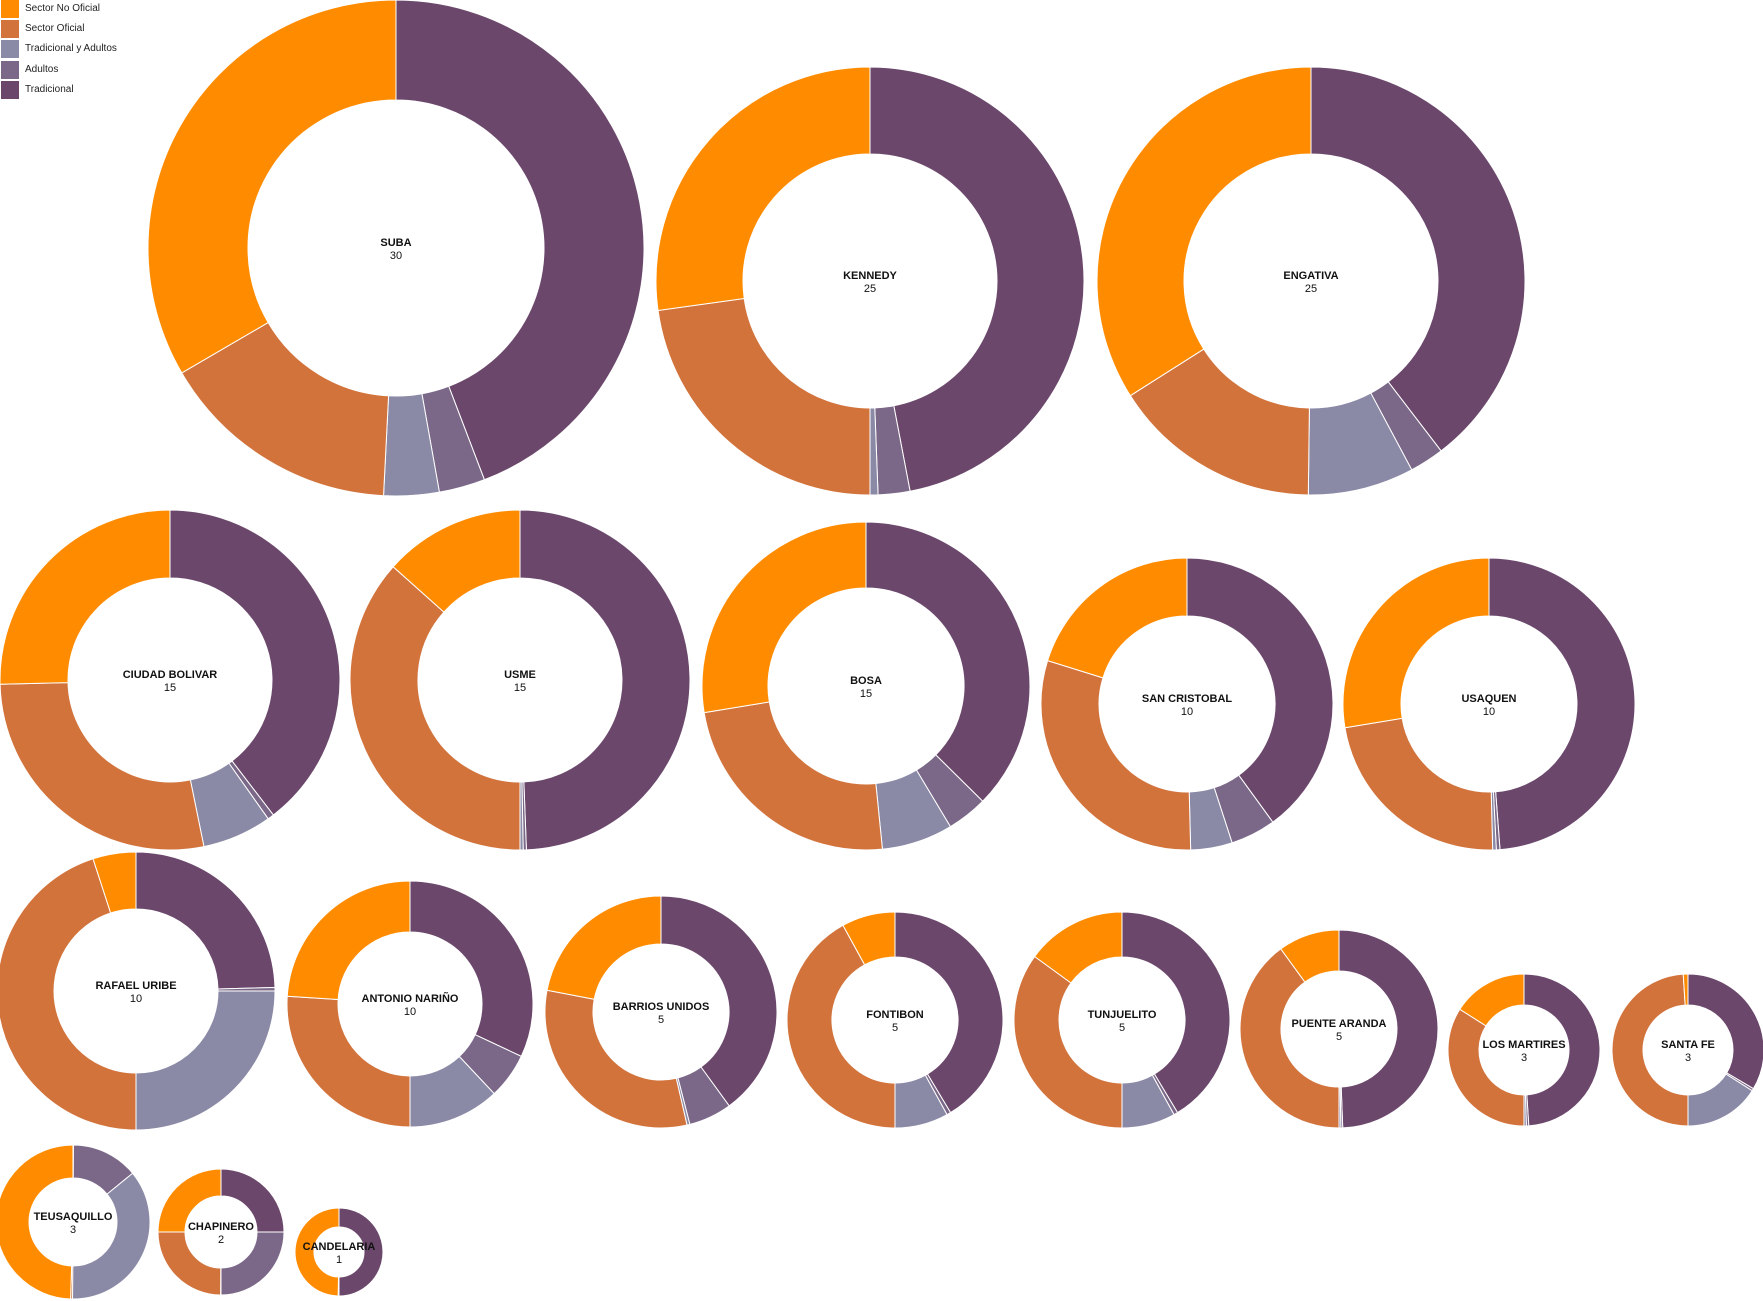 This screenshot has width=1763, height=1301. What do you see at coordinates (784, 617) in the screenshot?
I see `slice-bosa-sector-no-oficial` at bounding box center [784, 617].